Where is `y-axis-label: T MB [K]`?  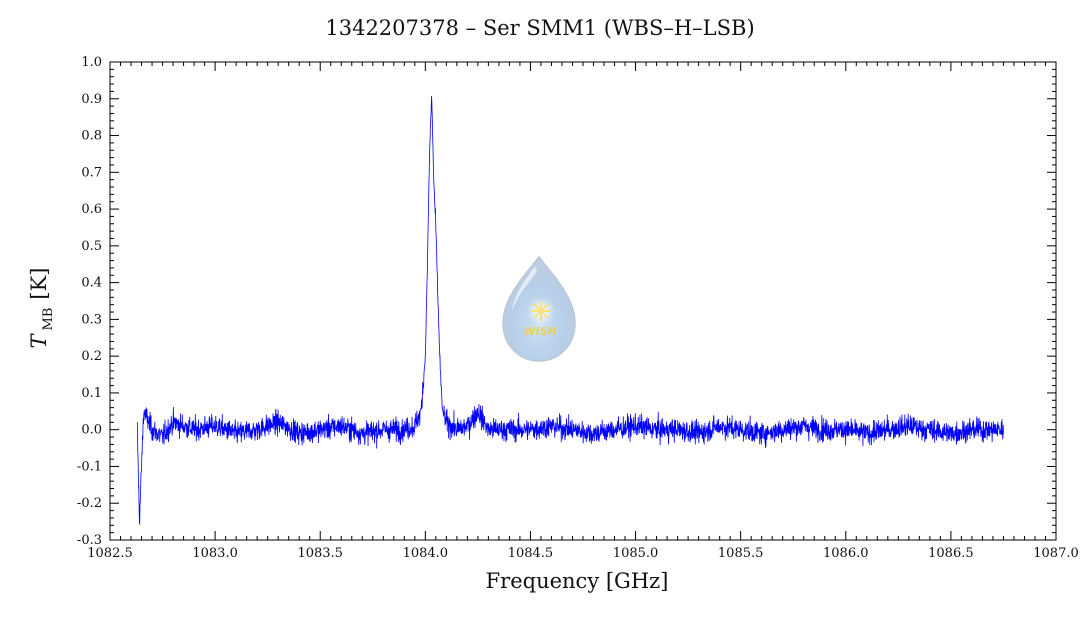
y-axis-label: T MB [K] is located at coordinates (41, 308).